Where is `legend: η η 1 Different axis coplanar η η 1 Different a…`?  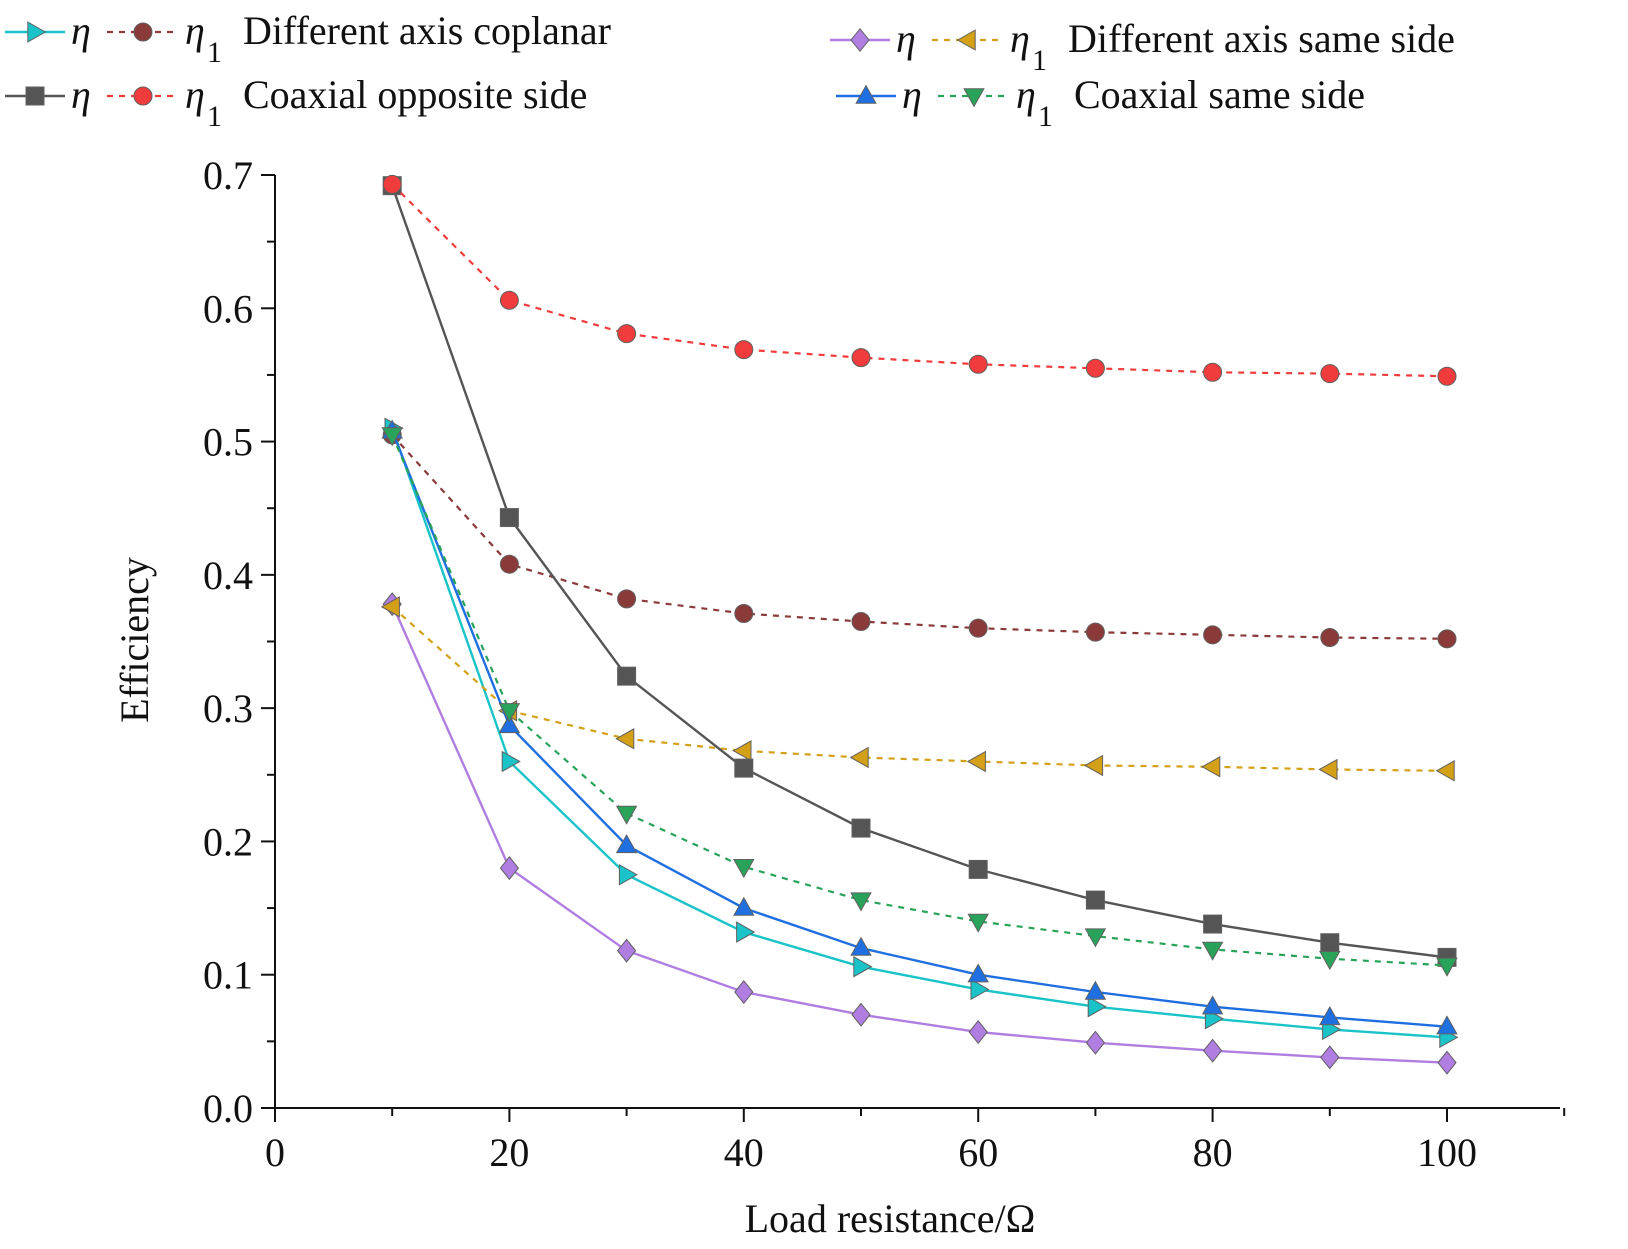 legend: η η 1 Different axis coplanar η η 1 Different a… is located at coordinates (730, 70).